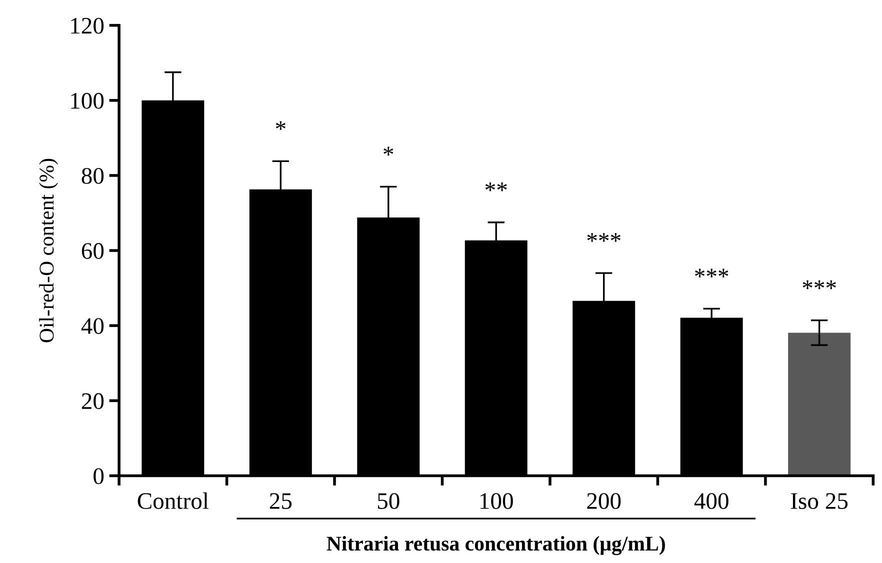  I want to click on y-tick-label: 40, so click(92, 326).